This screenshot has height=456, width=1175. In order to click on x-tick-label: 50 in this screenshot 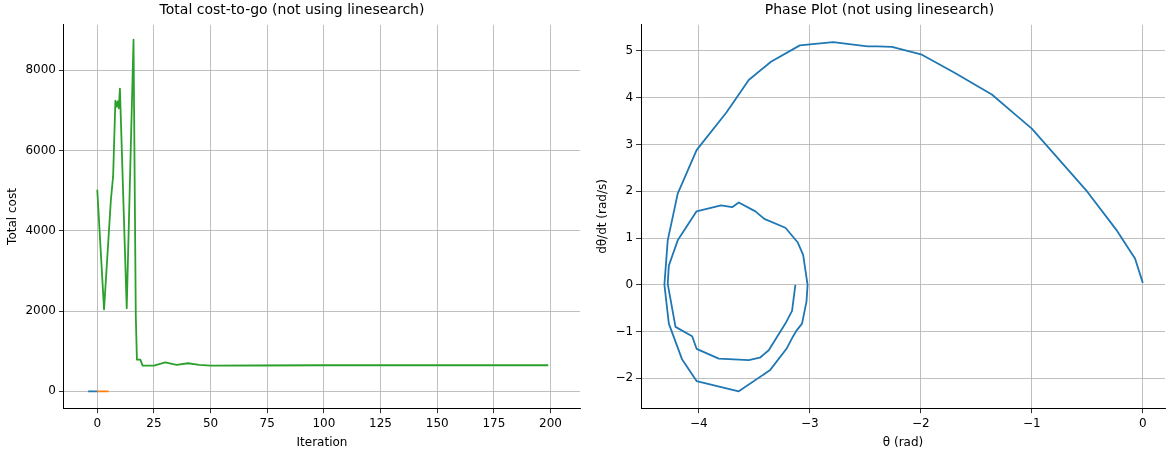, I will do `click(210, 422)`.